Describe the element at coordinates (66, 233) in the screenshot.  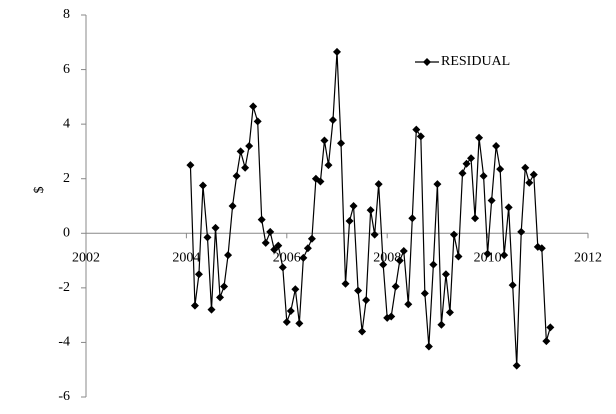
I see `y-tick-label: 0` at that location.